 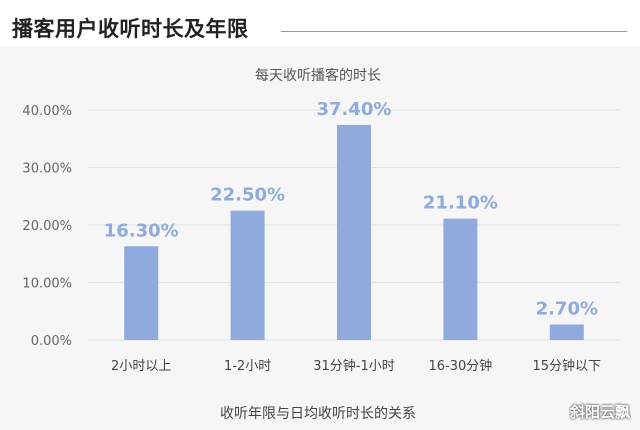 I want to click on x-tick-label: 15分钟以下, so click(x=567, y=366).